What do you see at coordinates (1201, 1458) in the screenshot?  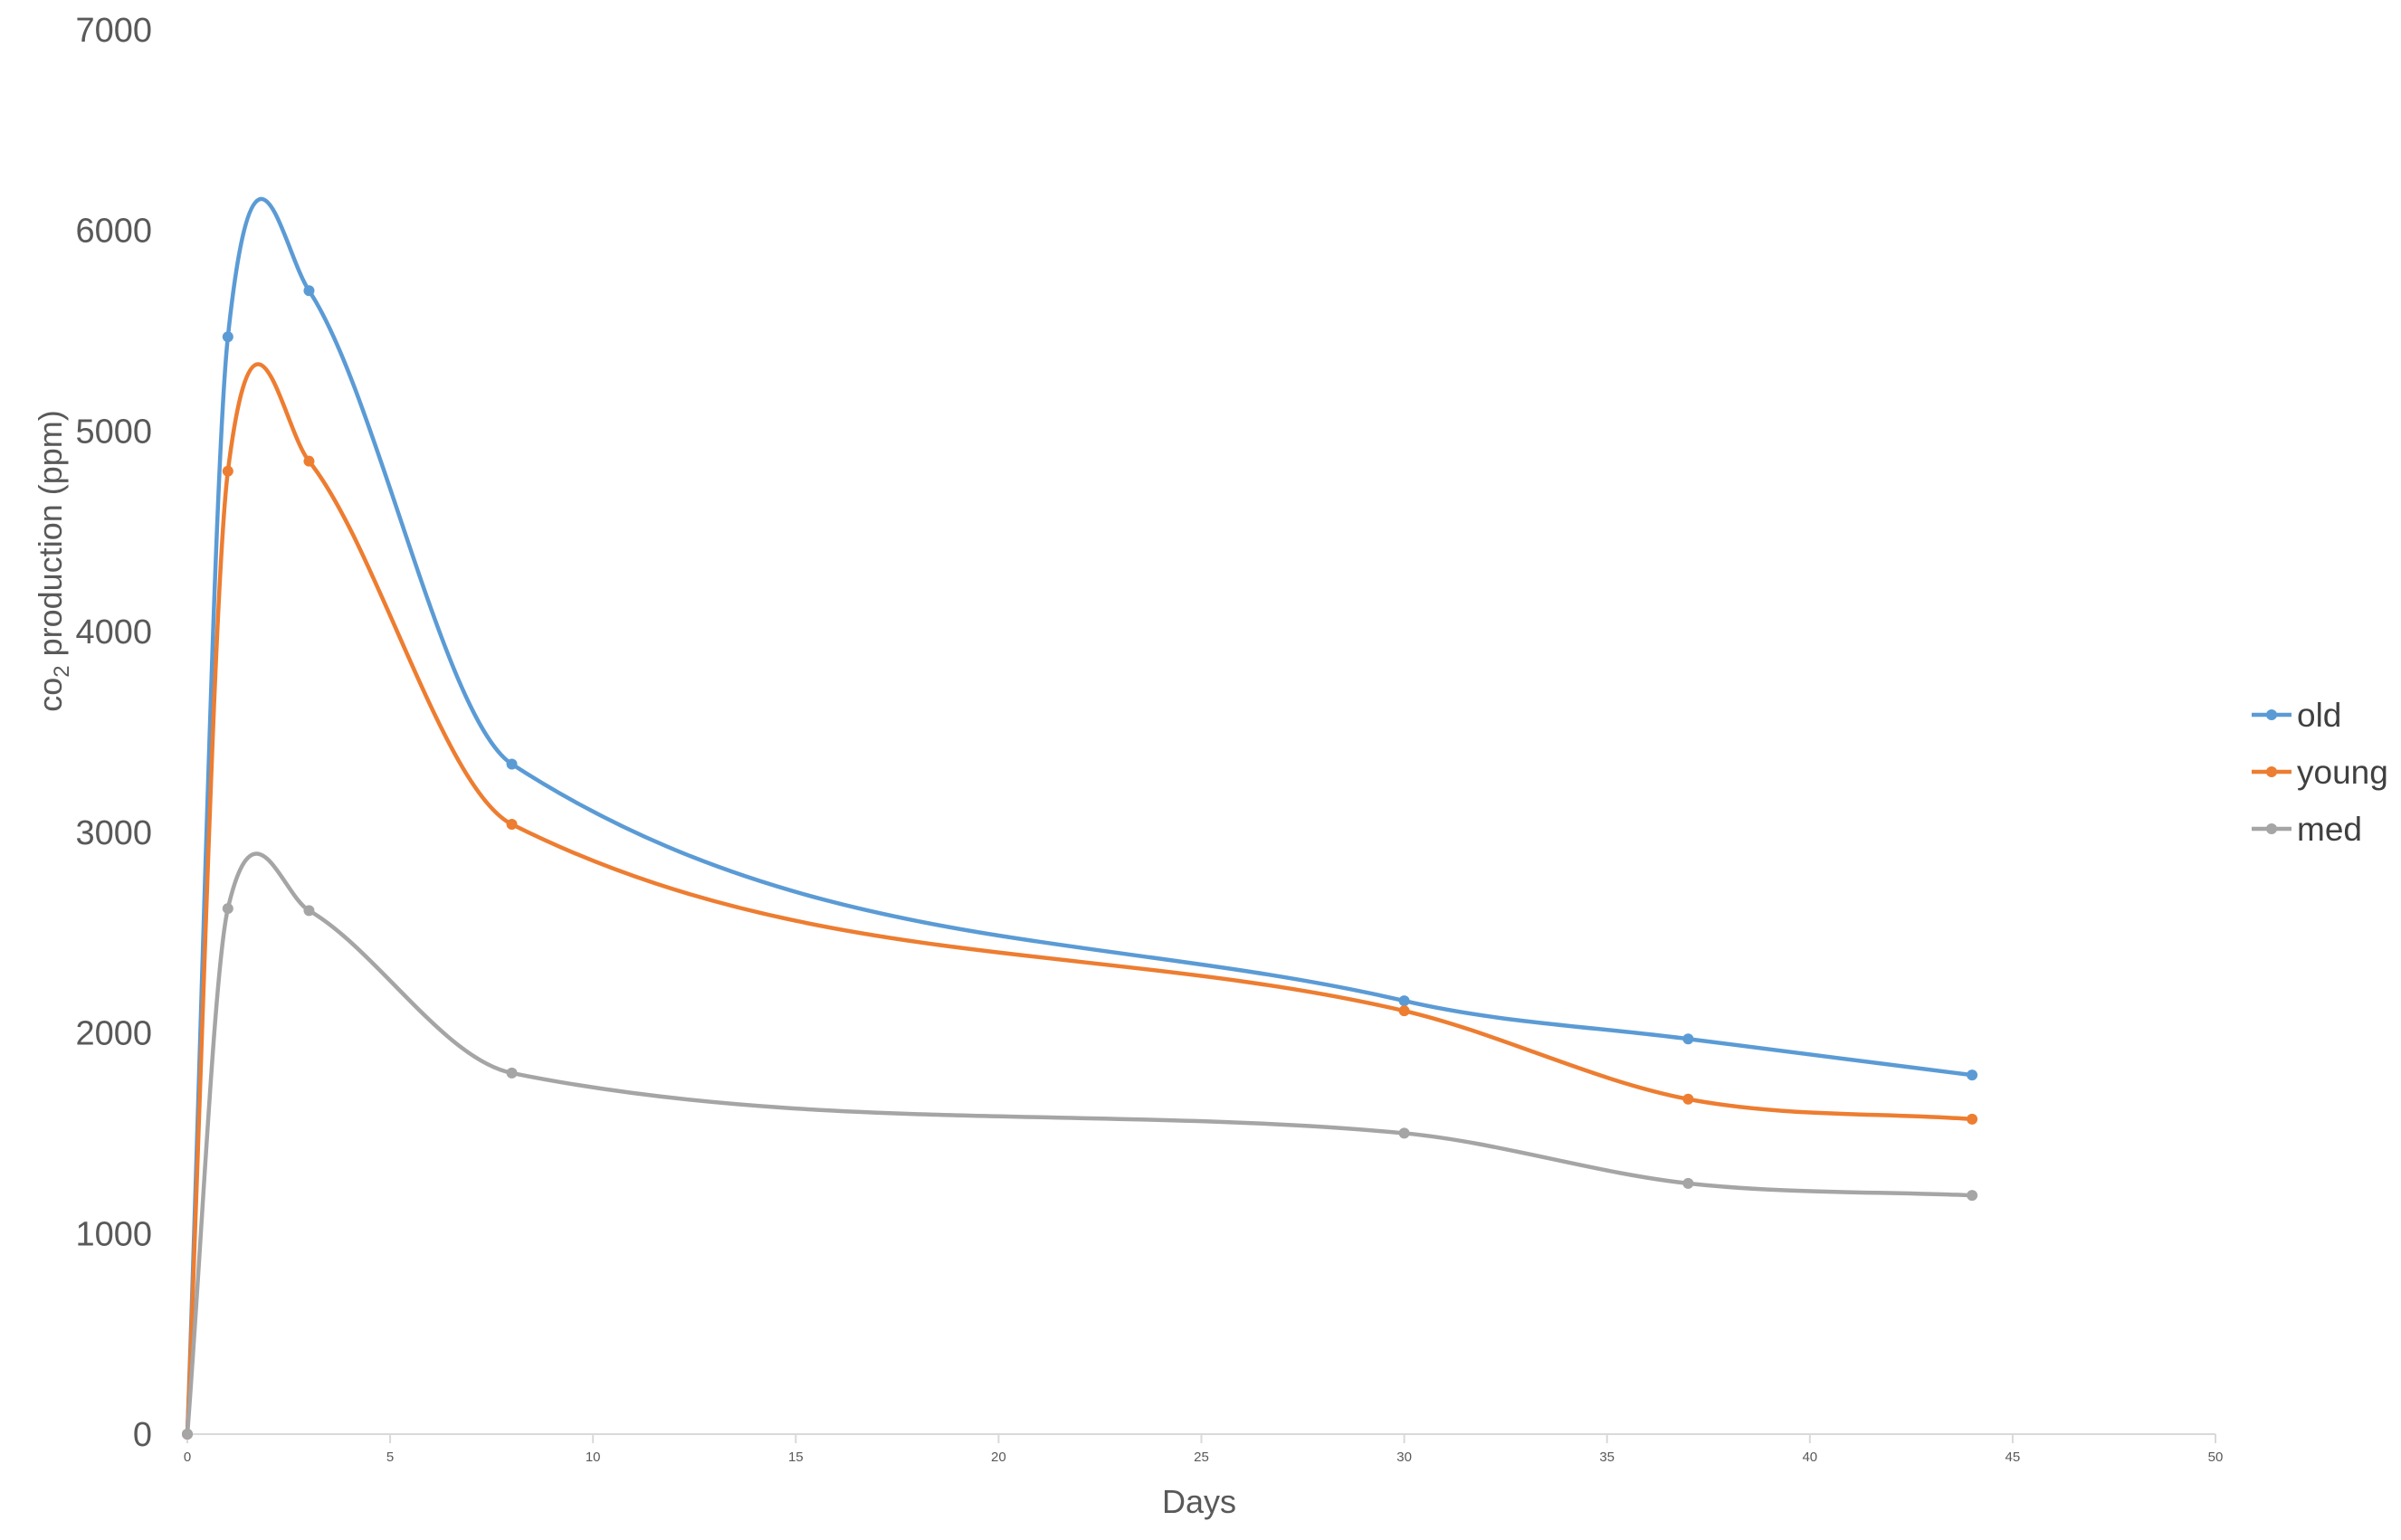 I see `x-tick-label: 25` at bounding box center [1201, 1458].